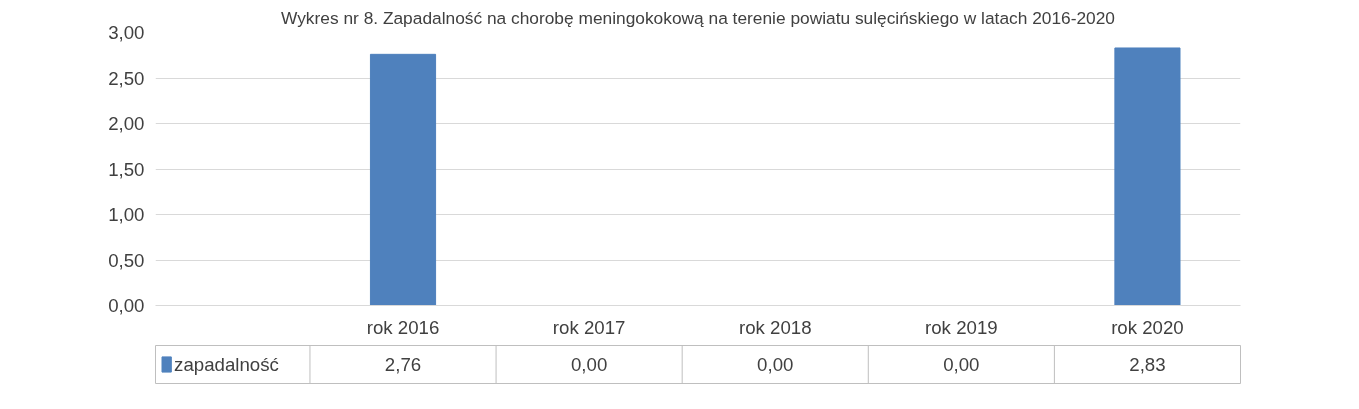  I want to click on y-tick-label: 1,00, so click(126, 214).